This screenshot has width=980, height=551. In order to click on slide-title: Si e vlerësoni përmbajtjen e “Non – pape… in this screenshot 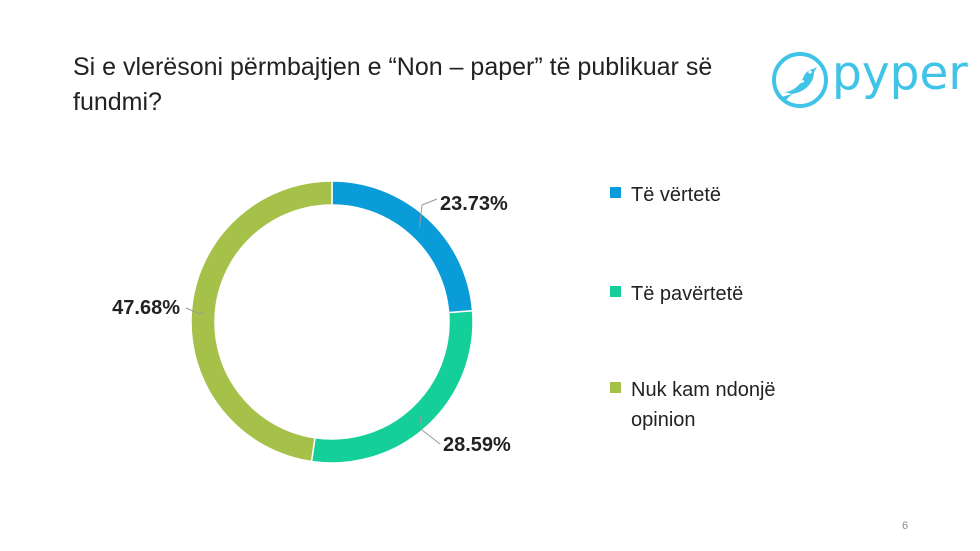, I will do `click(393, 84)`.